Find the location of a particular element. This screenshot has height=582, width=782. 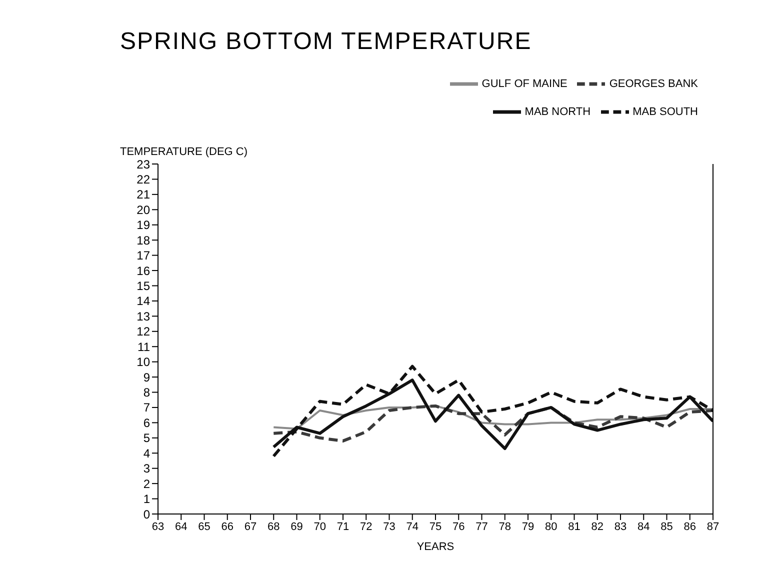

x-tick-label: 66 is located at coordinates (227, 526).